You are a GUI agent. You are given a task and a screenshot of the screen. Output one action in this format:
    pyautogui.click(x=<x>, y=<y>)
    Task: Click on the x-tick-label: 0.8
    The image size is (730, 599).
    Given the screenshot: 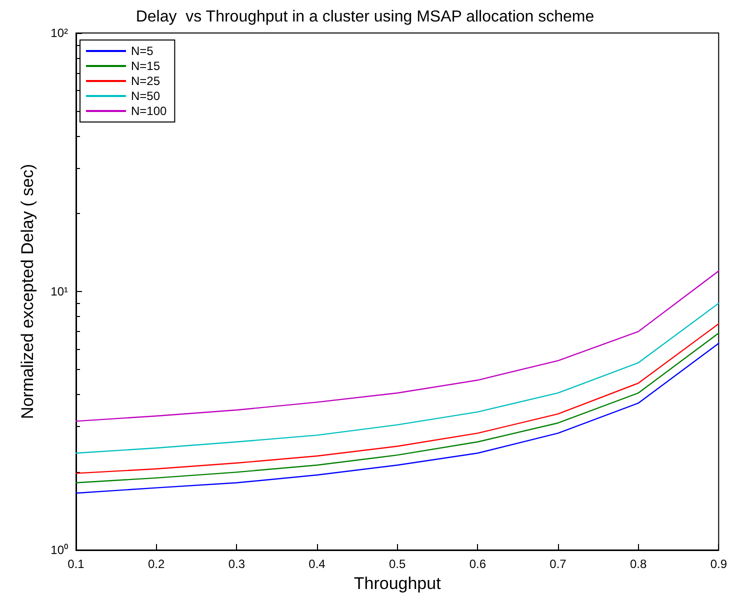 What is the action you would take?
    pyautogui.click(x=638, y=564)
    